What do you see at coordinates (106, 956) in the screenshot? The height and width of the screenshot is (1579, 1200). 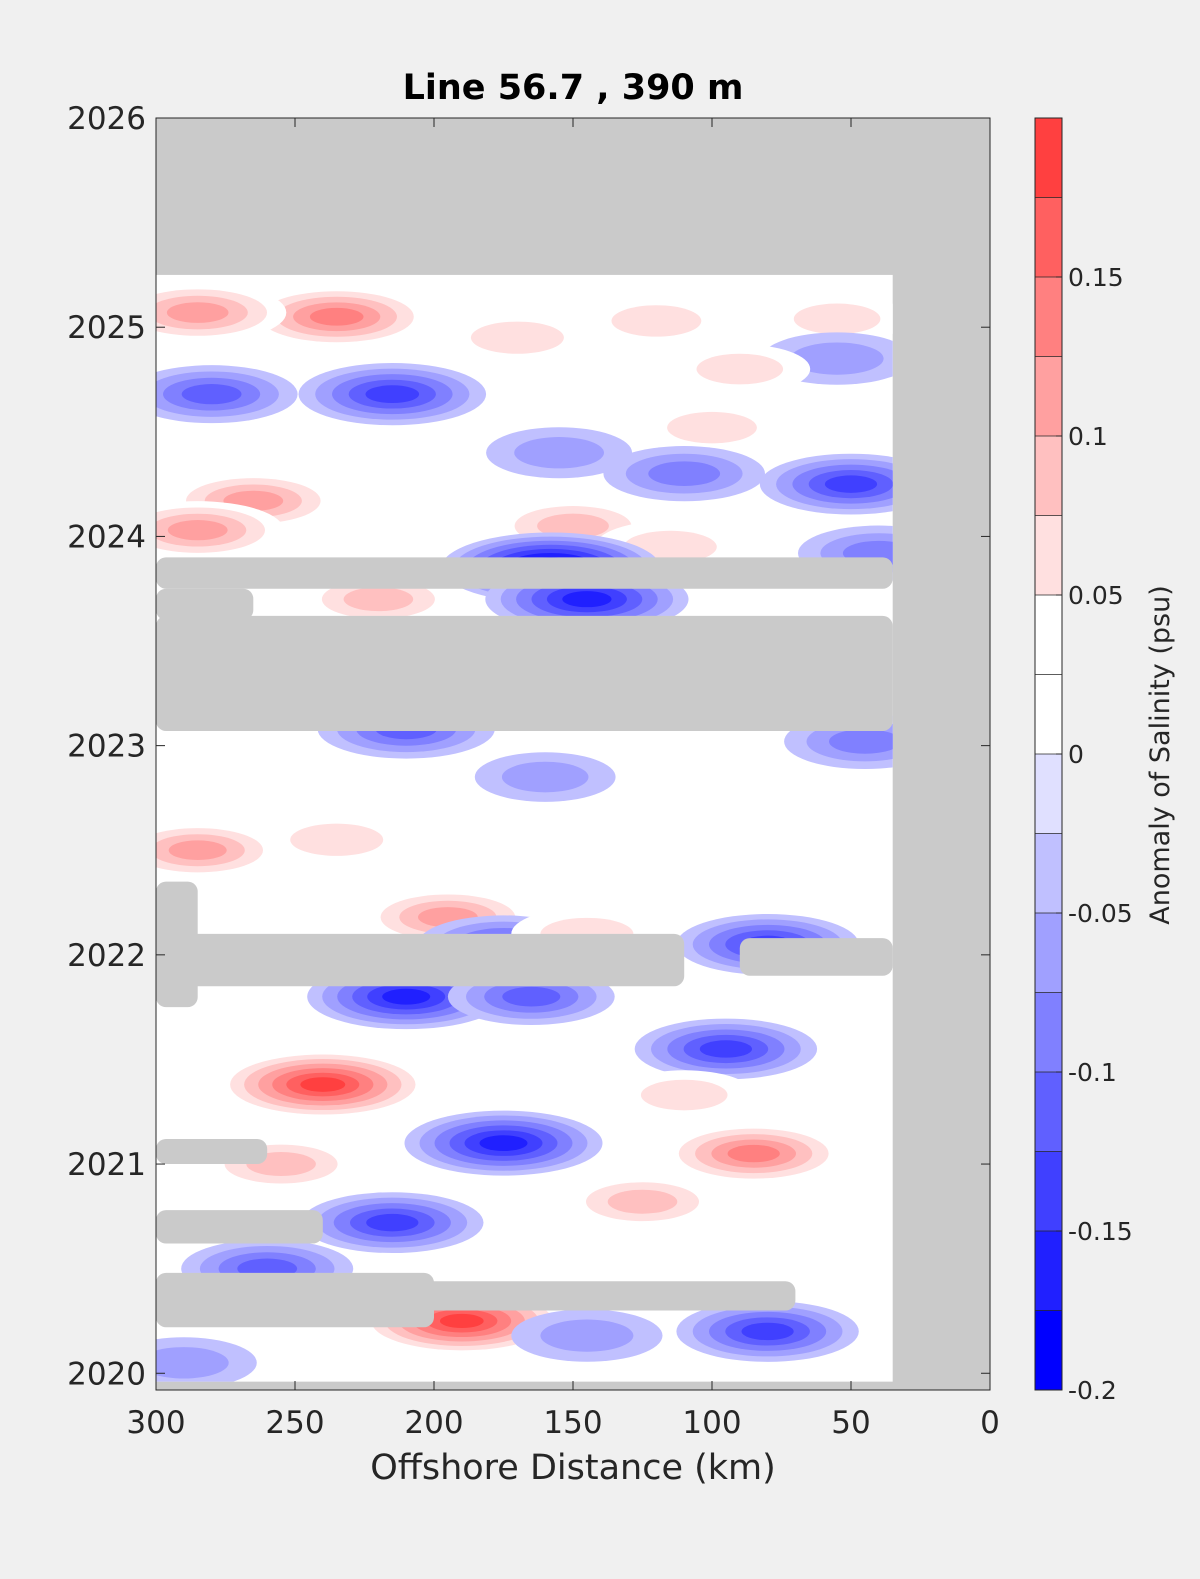 I see `y-tick-label: 2022` at bounding box center [106, 956].